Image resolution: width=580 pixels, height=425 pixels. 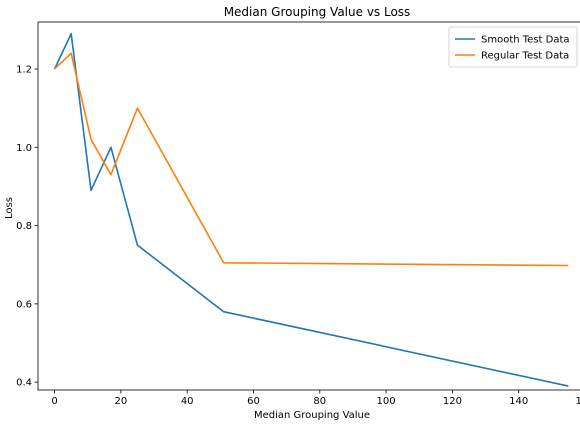 I want to click on y-tick-label: 0.8, so click(x=24, y=226).